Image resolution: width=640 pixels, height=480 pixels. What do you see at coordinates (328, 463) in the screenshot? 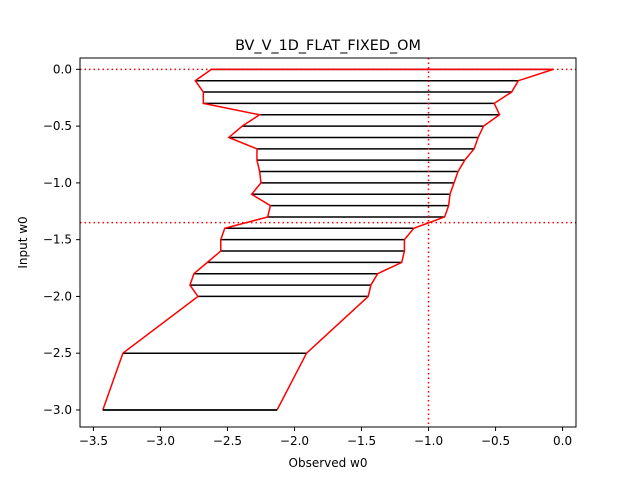
I see `x-axis-label: Observed w0` at bounding box center [328, 463].